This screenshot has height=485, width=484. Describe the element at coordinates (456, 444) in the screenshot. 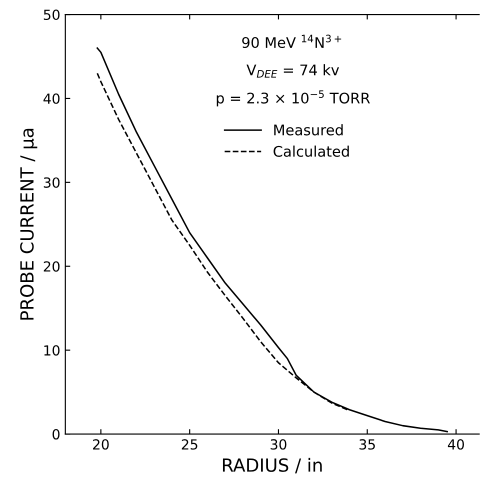

I see `x-tick-label: 40` at that location.